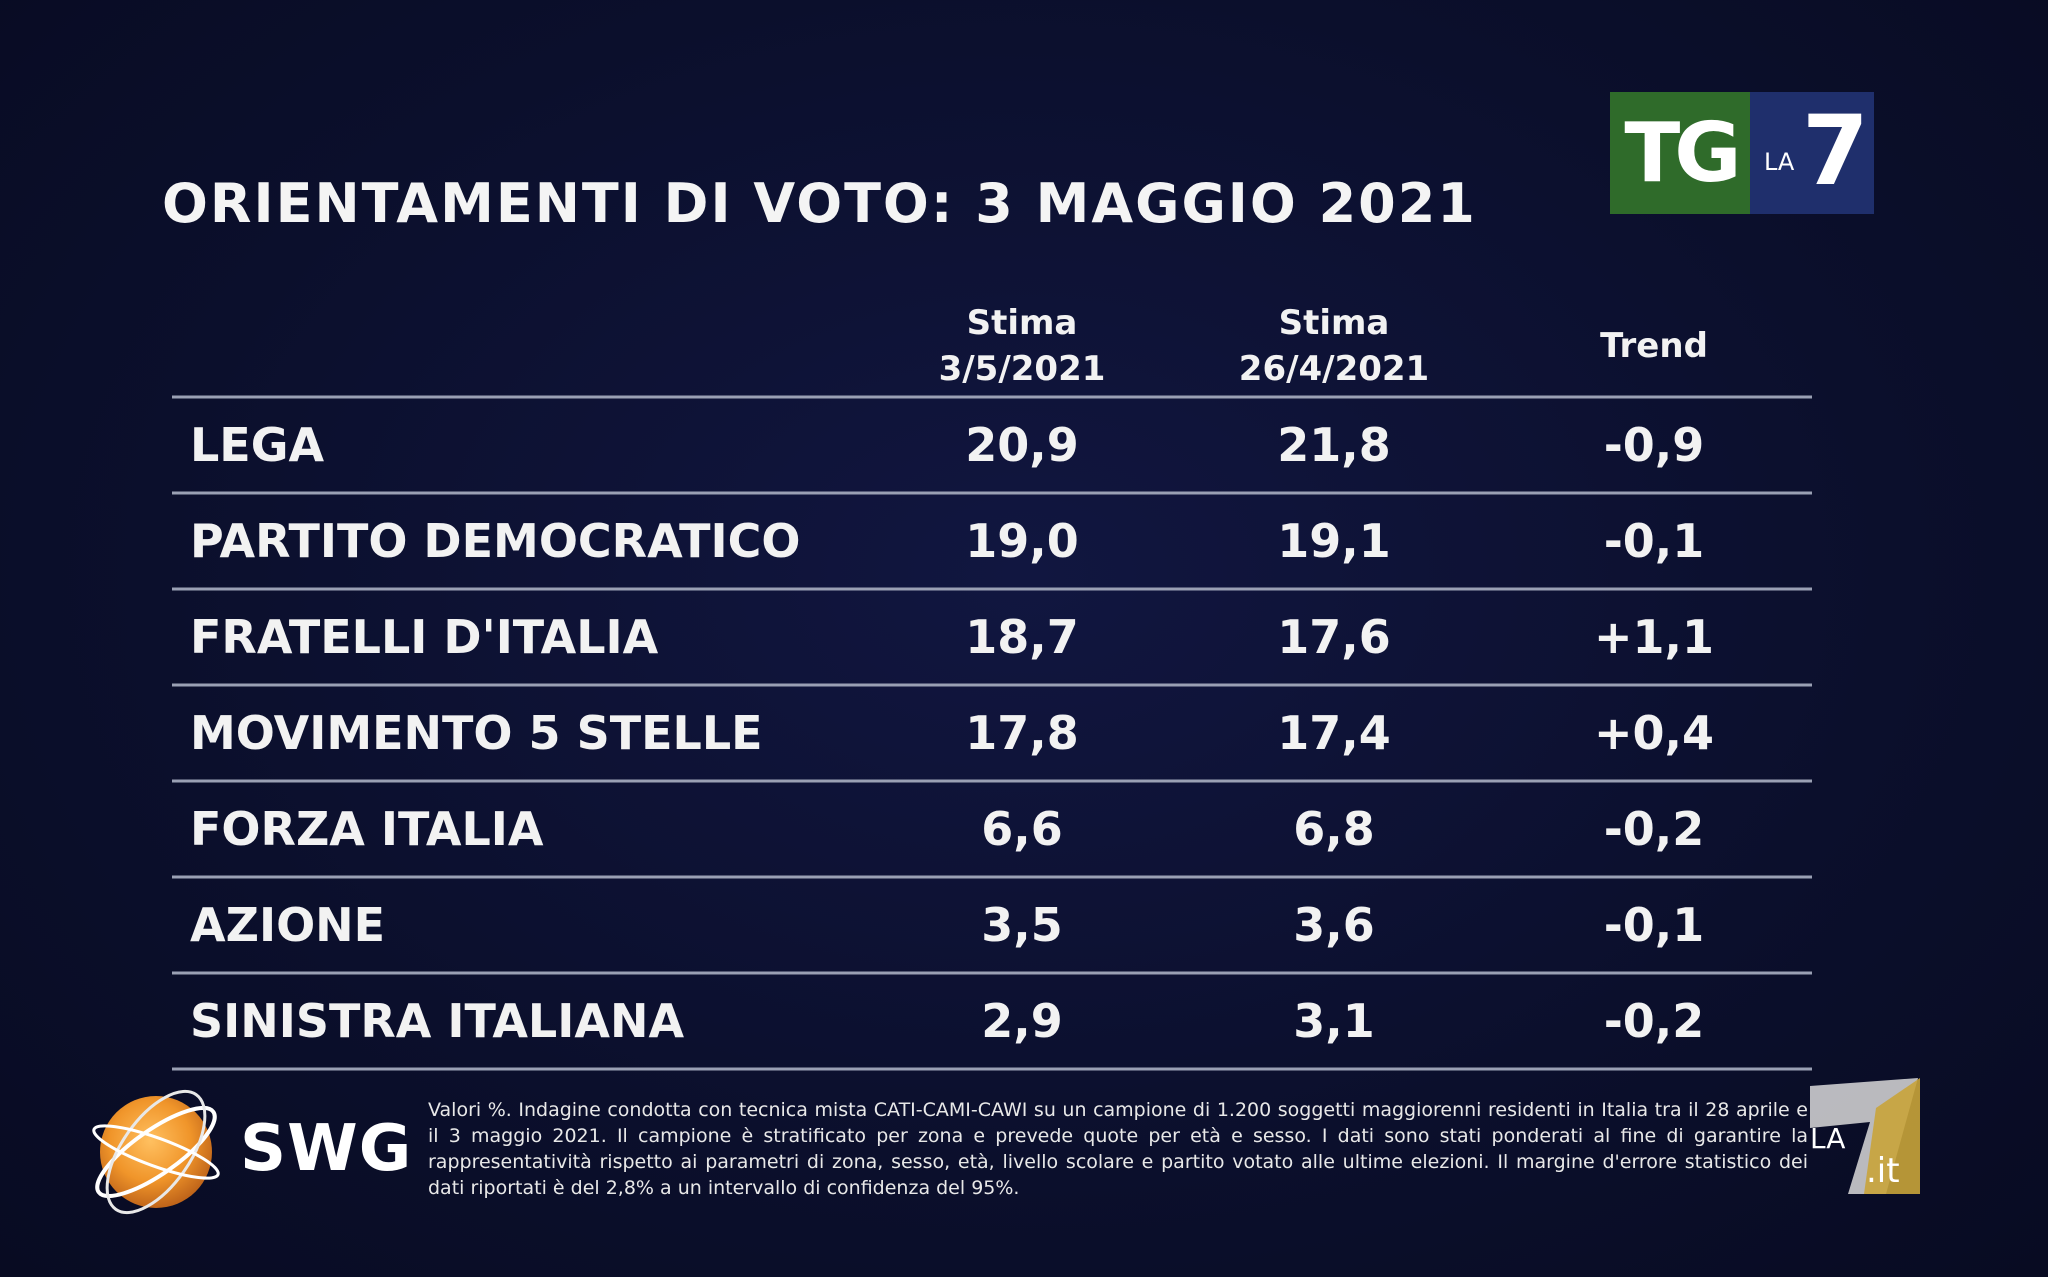 The image size is (2048, 1277). I want to click on column-header-2: Trend, so click(1654, 346).